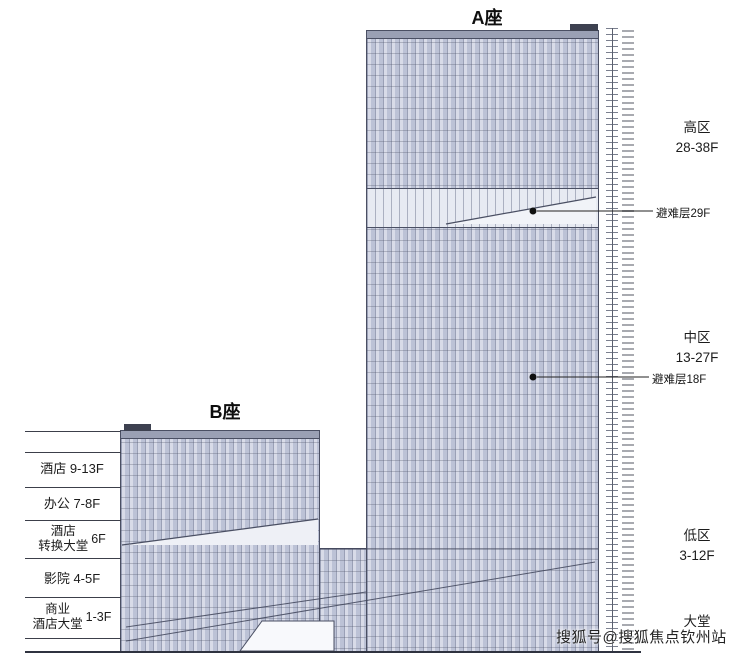  I want to click on left-zone-hotel-transfer-lobby-label: 酒店 转换大堂 6F, so click(72, 539).